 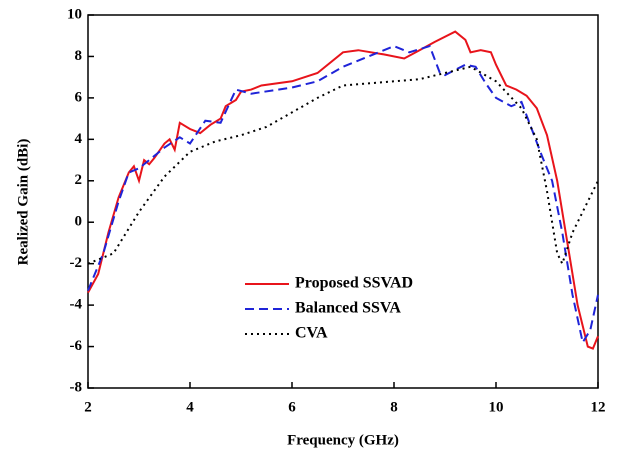 I want to click on y-tick-label: -4, so click(x=76, y=305).